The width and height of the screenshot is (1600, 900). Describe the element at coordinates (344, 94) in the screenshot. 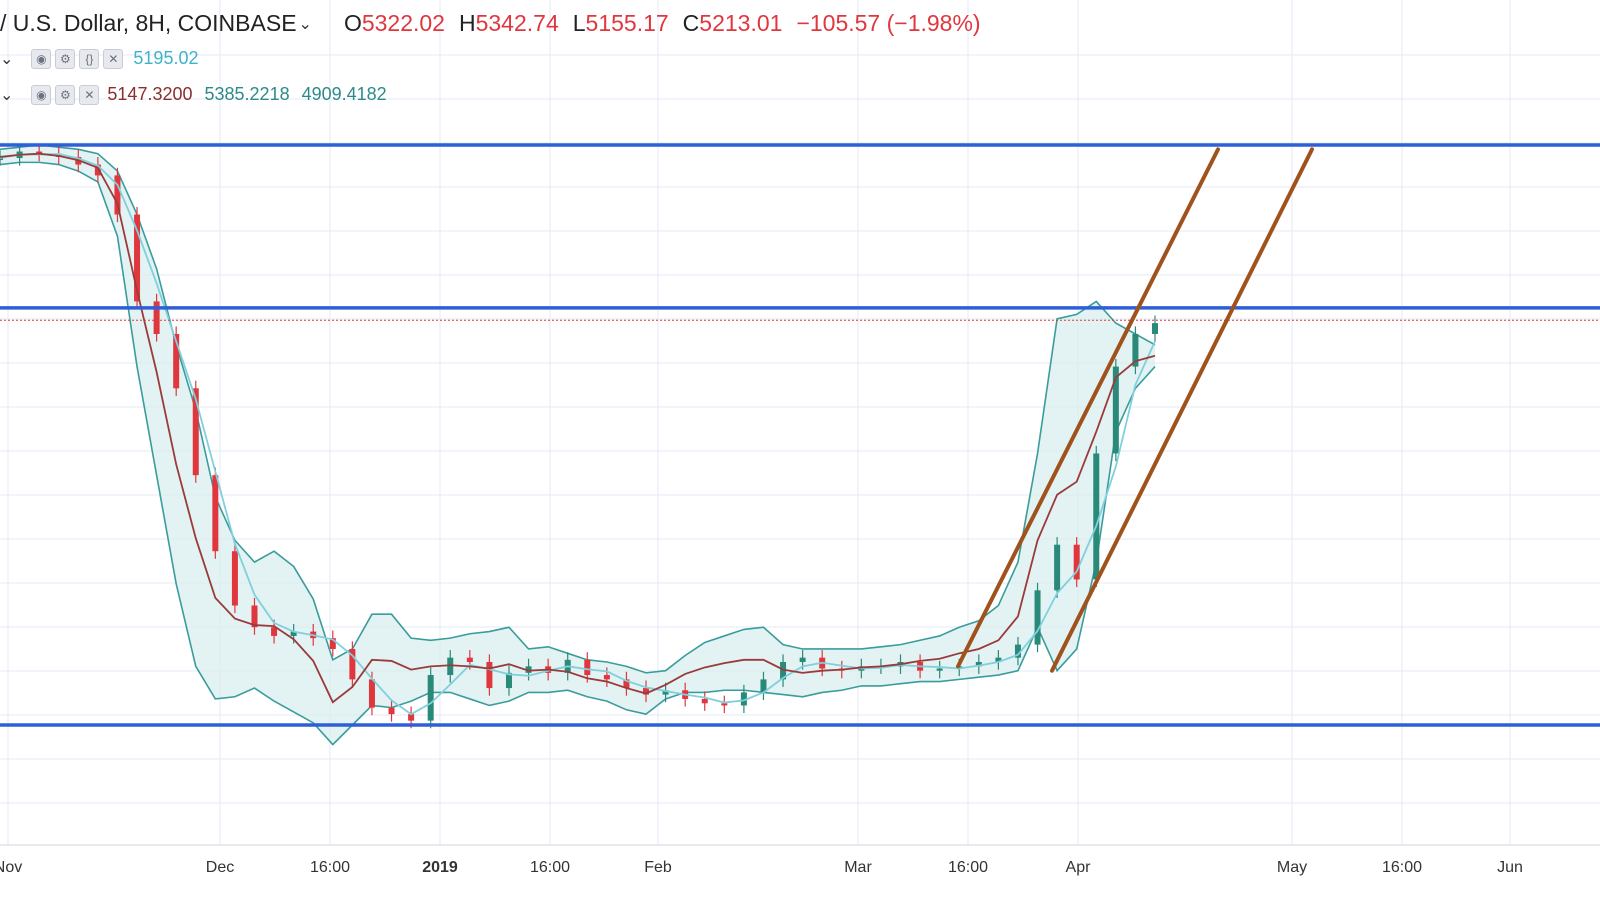

I see `bb-lower-value: 4909.4182` at that location.